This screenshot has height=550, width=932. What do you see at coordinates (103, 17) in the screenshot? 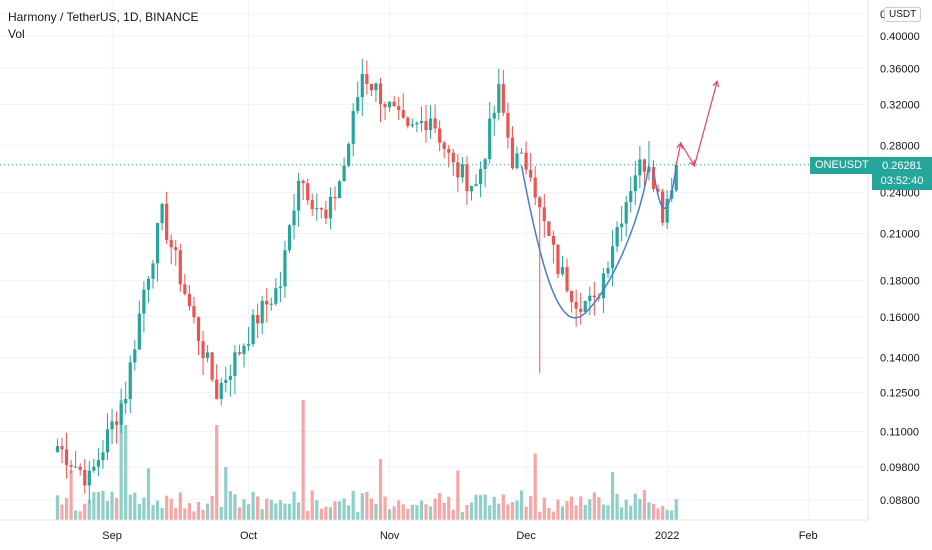
I see `symbol-title: Harmony / TetherUS, 1D, BINANCE` at bounding box center [103, 17].